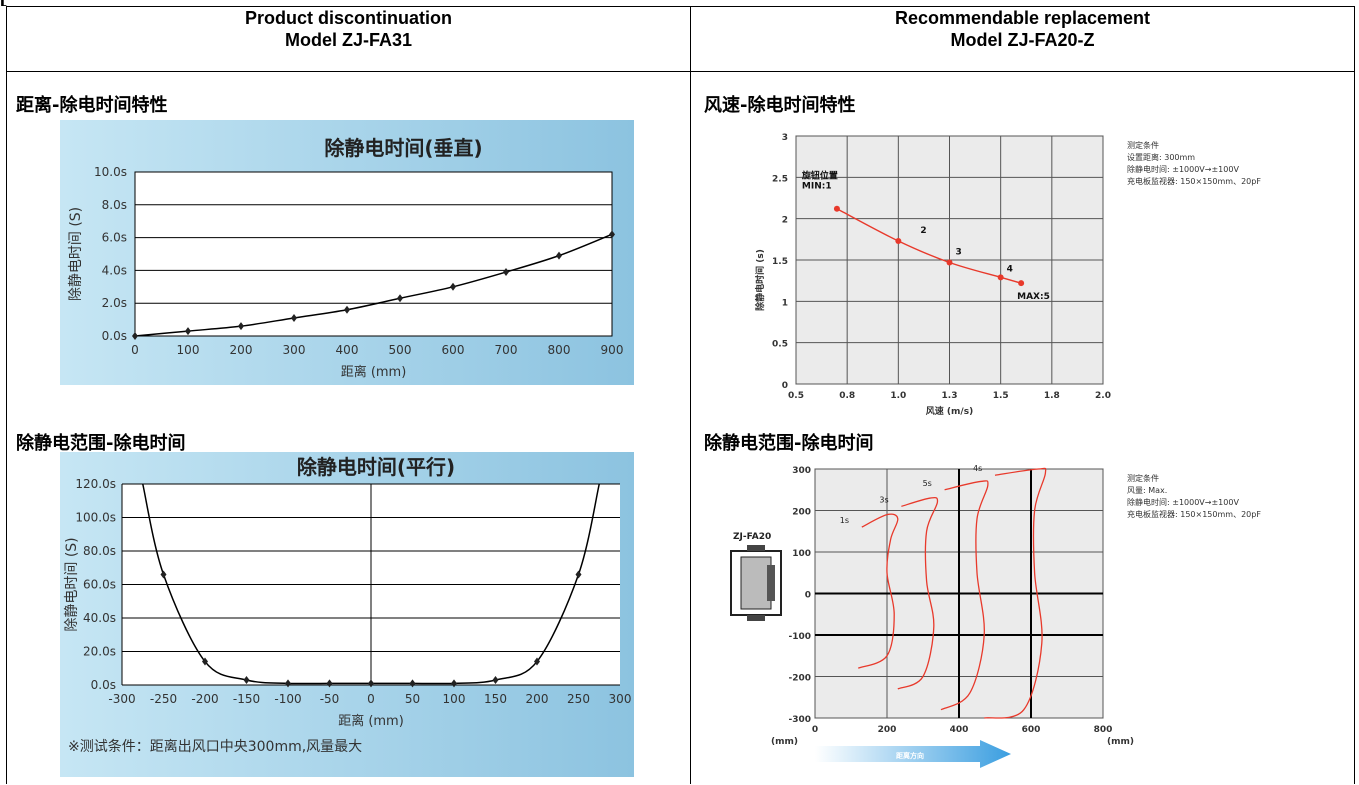 The width and height of the screenshot is (1359, 785). What do you see at coordinates (1010, 269) in the screenshot?
I see `data-label: 4` at bounding box center [1010, 269].